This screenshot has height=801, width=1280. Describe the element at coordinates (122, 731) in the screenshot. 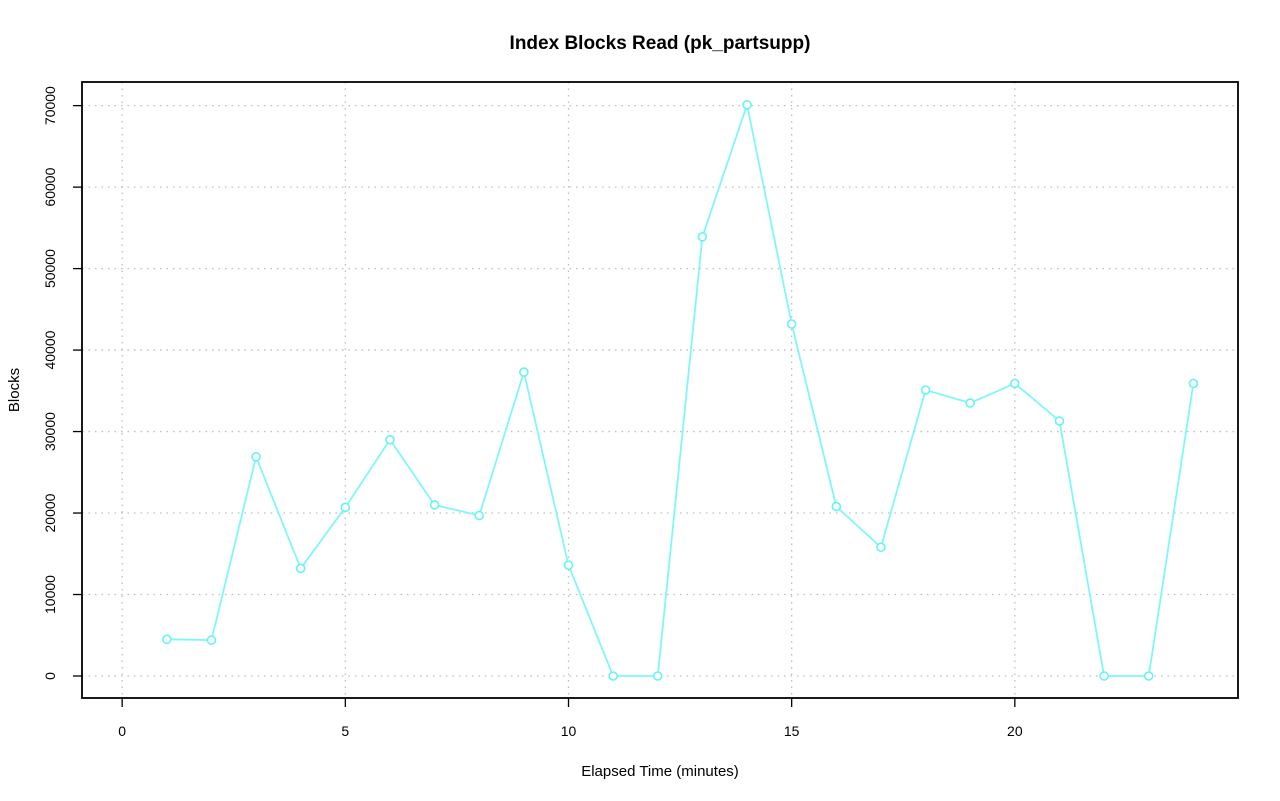

I see `x-tick-label: 0` at that location.